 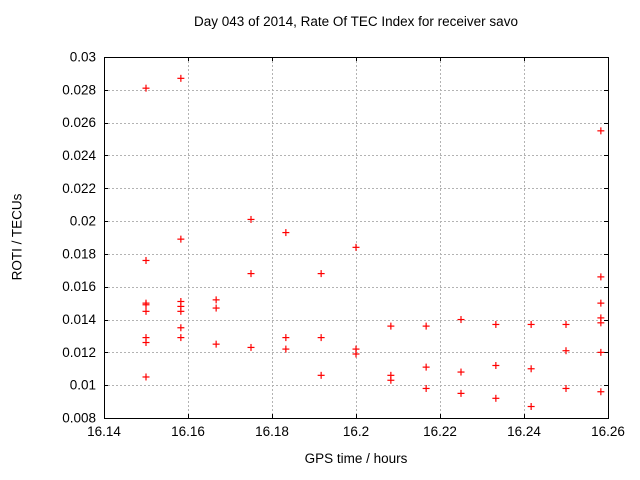 I want to click on y-tick-label: 0.026, so click(x=79, y=122).